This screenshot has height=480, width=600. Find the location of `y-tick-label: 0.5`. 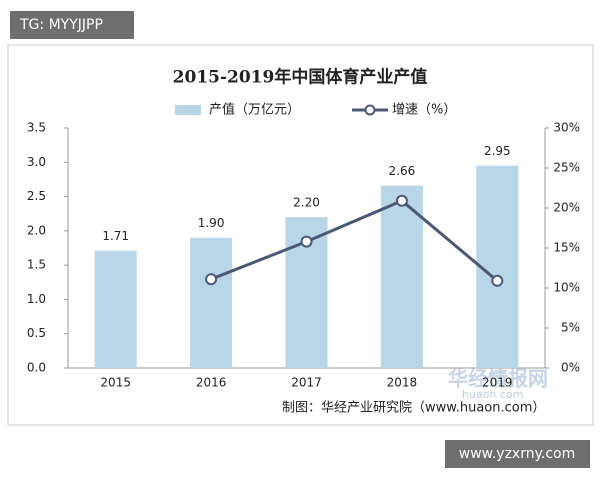

y-tick-label: 0.5 is located at coordinates (36, 333).